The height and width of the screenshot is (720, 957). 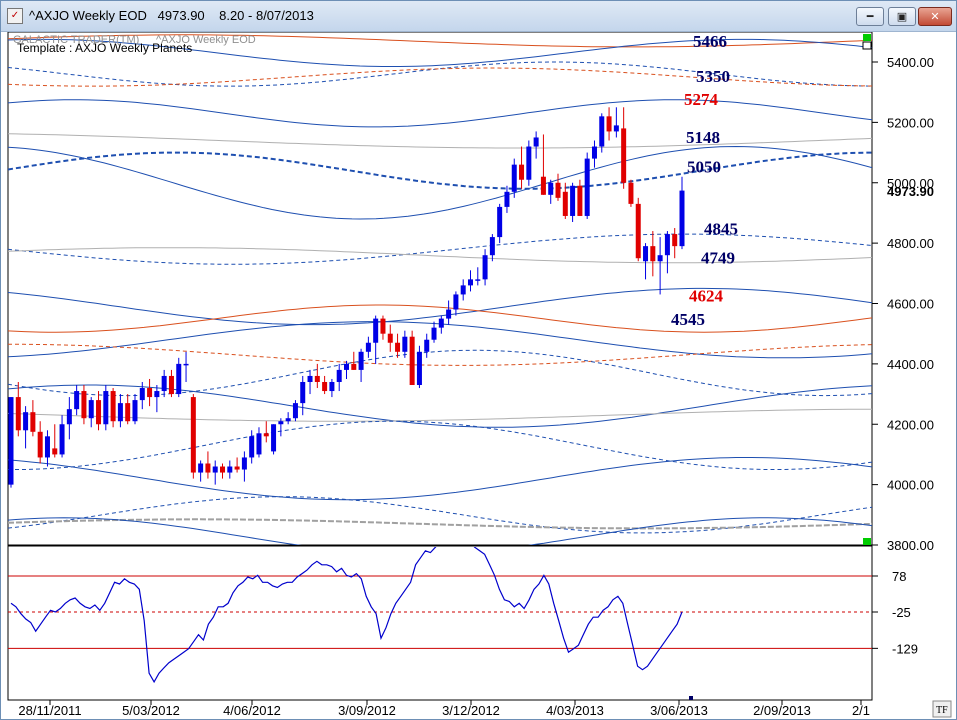 What do you see at coordinates (575, 710) in the screenshot?
I see `date-tick-label: 4/03/2013` at bounding box center [575, 710].